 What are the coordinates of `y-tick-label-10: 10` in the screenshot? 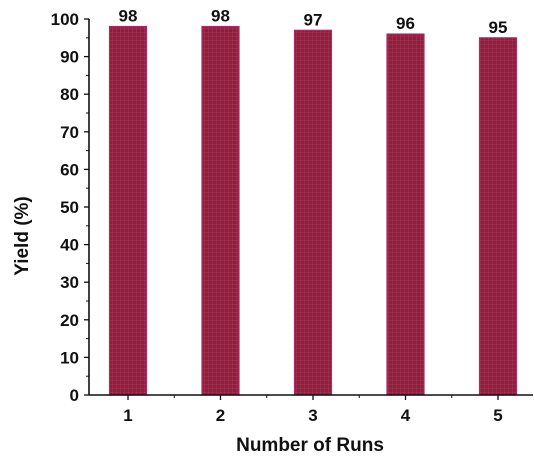 It's located at (69, 357).